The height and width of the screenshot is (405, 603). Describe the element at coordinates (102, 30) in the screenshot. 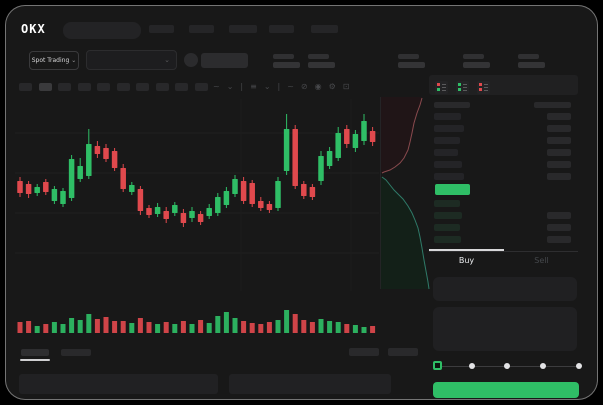

I see `search-input` at that location.